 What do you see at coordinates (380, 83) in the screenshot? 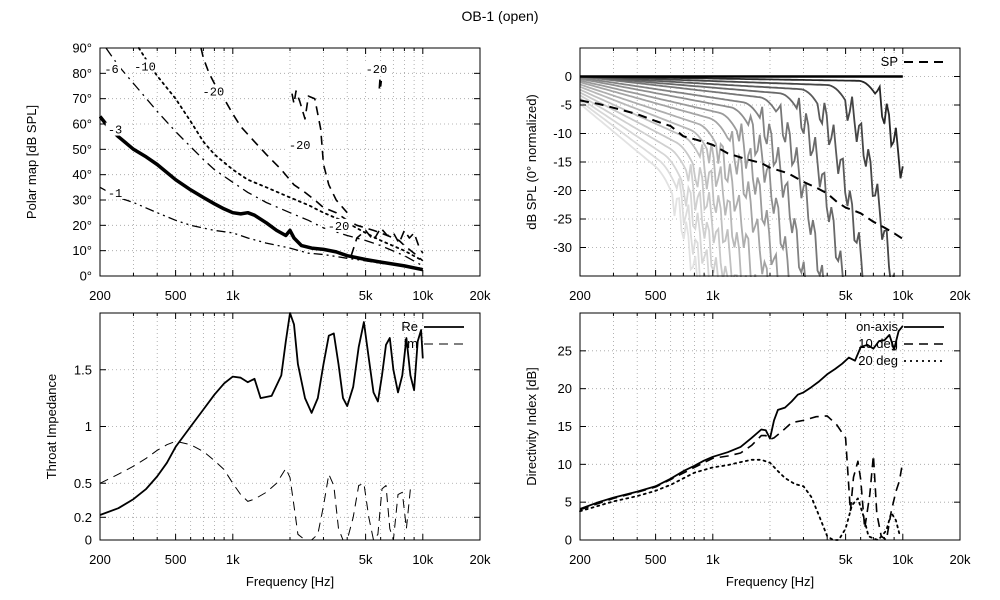
I see `polar-series--20d` at bounding box center [380, 83].